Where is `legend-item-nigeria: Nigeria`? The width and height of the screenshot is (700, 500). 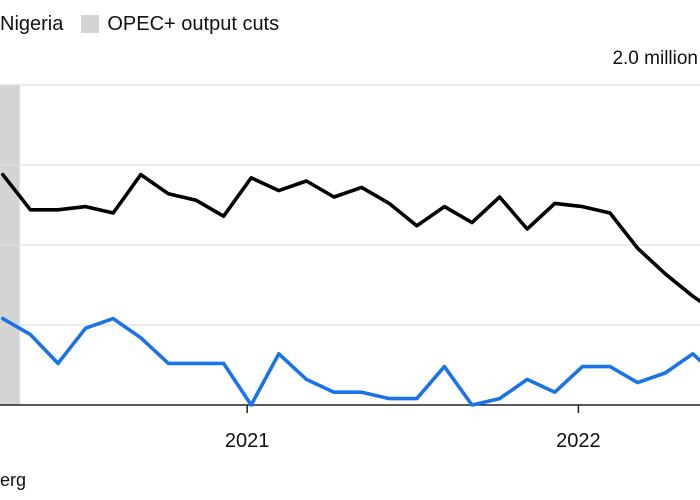 legend-item-nigeria: Nigeria is located at coordinates (31, 24).